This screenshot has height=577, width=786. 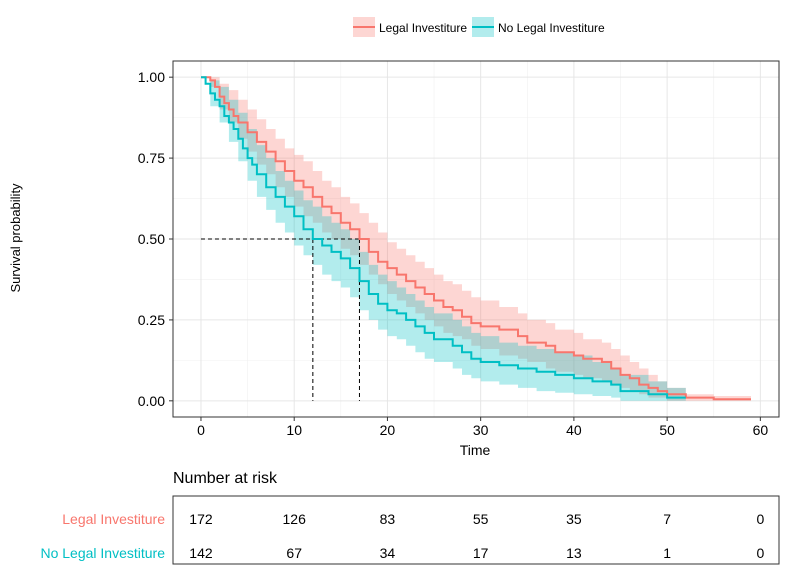 I want to click on x-axis: 0 10 20 30 40 50 60, so click(x=482, y=427).